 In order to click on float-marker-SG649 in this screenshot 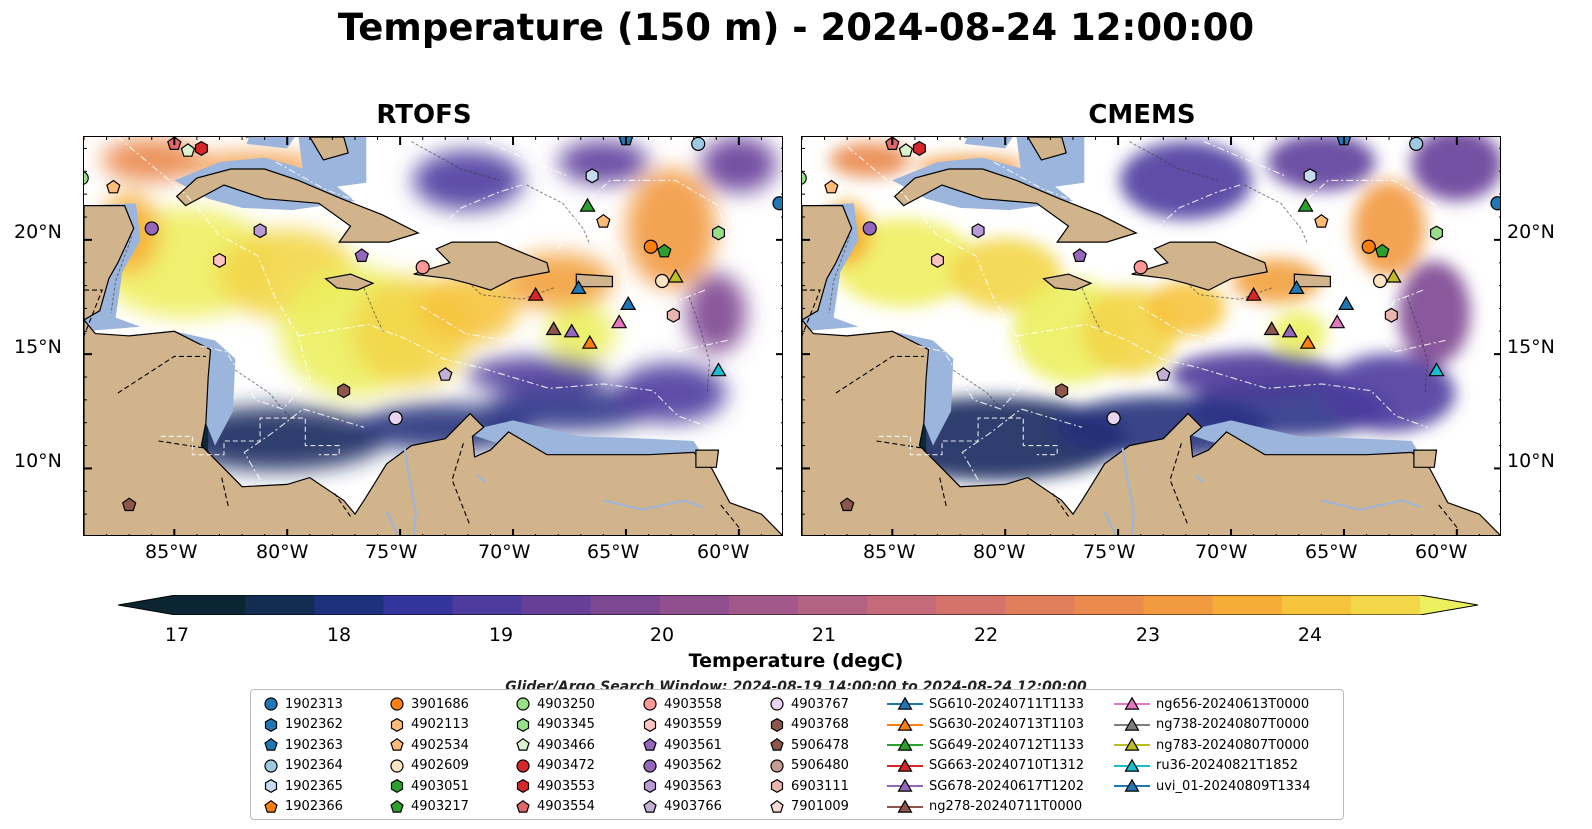, I will do `click(587, 204)`.